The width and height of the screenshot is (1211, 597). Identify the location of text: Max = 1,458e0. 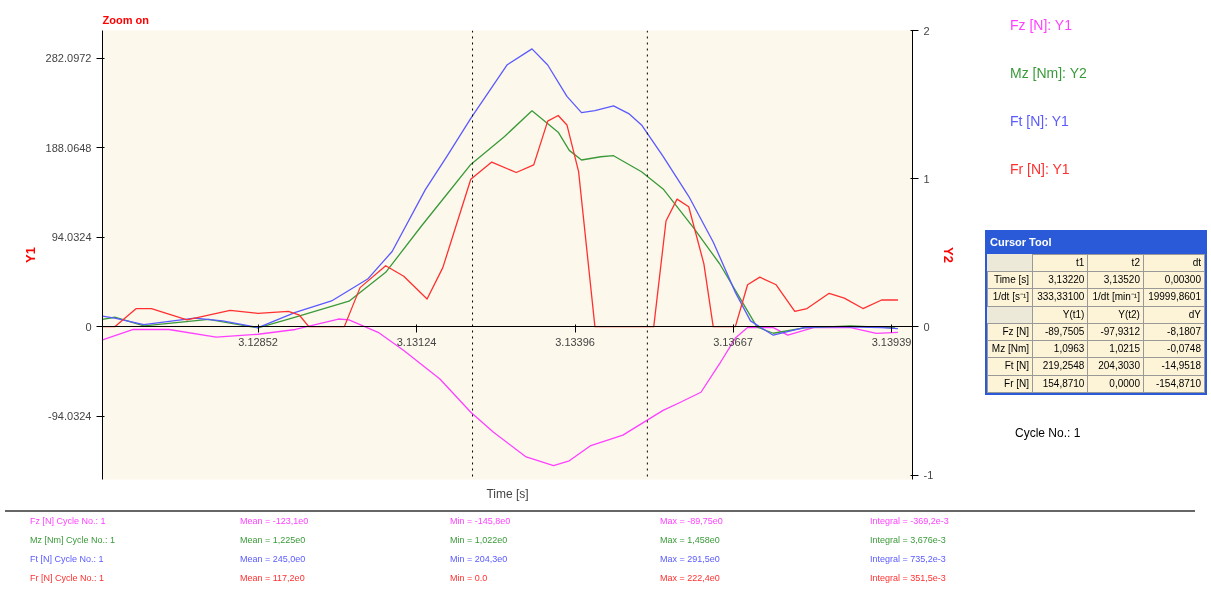
(690, 540).